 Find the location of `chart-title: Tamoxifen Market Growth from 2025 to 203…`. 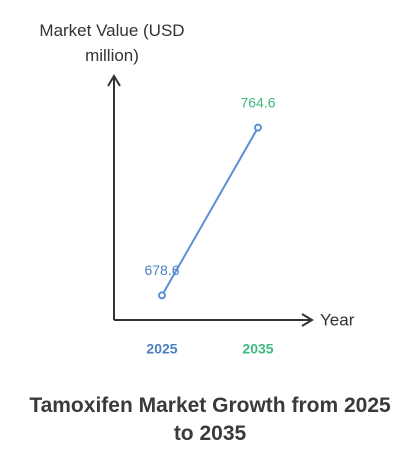

chart-title: Tamoxifen Market Growth from 2025 to 203… is located at coordinates (210, 419).